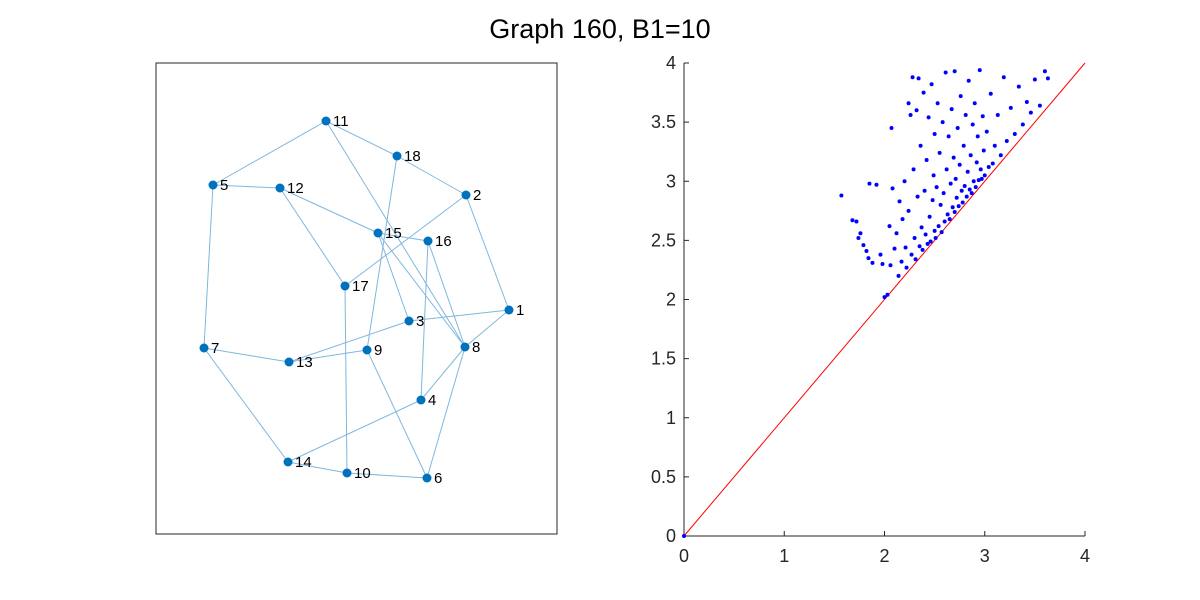 The width and height of the screenshot is (1200, 600). I want to click on graph-node-label-2: 2, so click(477, 195).